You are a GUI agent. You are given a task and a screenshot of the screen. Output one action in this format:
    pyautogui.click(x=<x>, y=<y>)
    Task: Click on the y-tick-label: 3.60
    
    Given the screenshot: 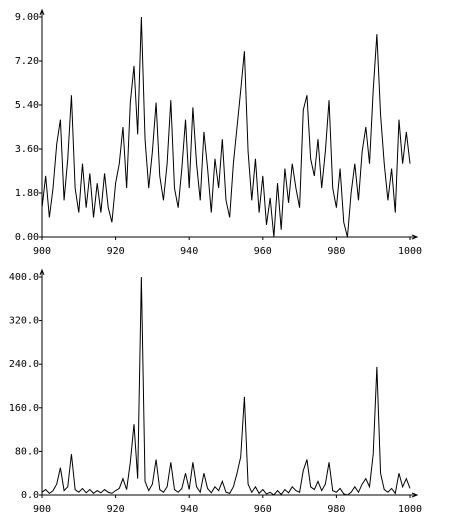 What is the action you would take?
    pyautogui.click(x=27, y=149)
    